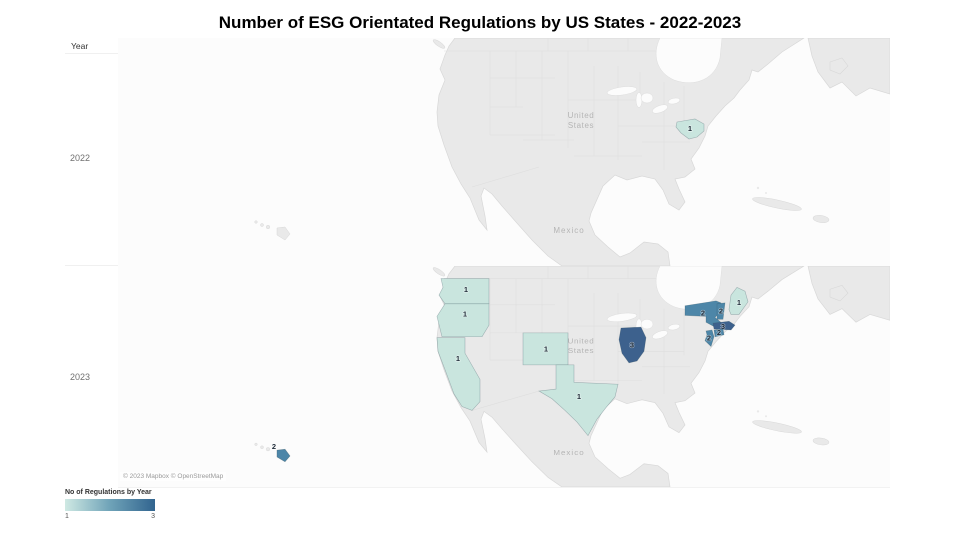 This screenshot has width=960, height=540. What do you see at coordinates (110, 516) in the screenshot?
I see `legend-labels: 1 3` at bounding box center [110, 516].